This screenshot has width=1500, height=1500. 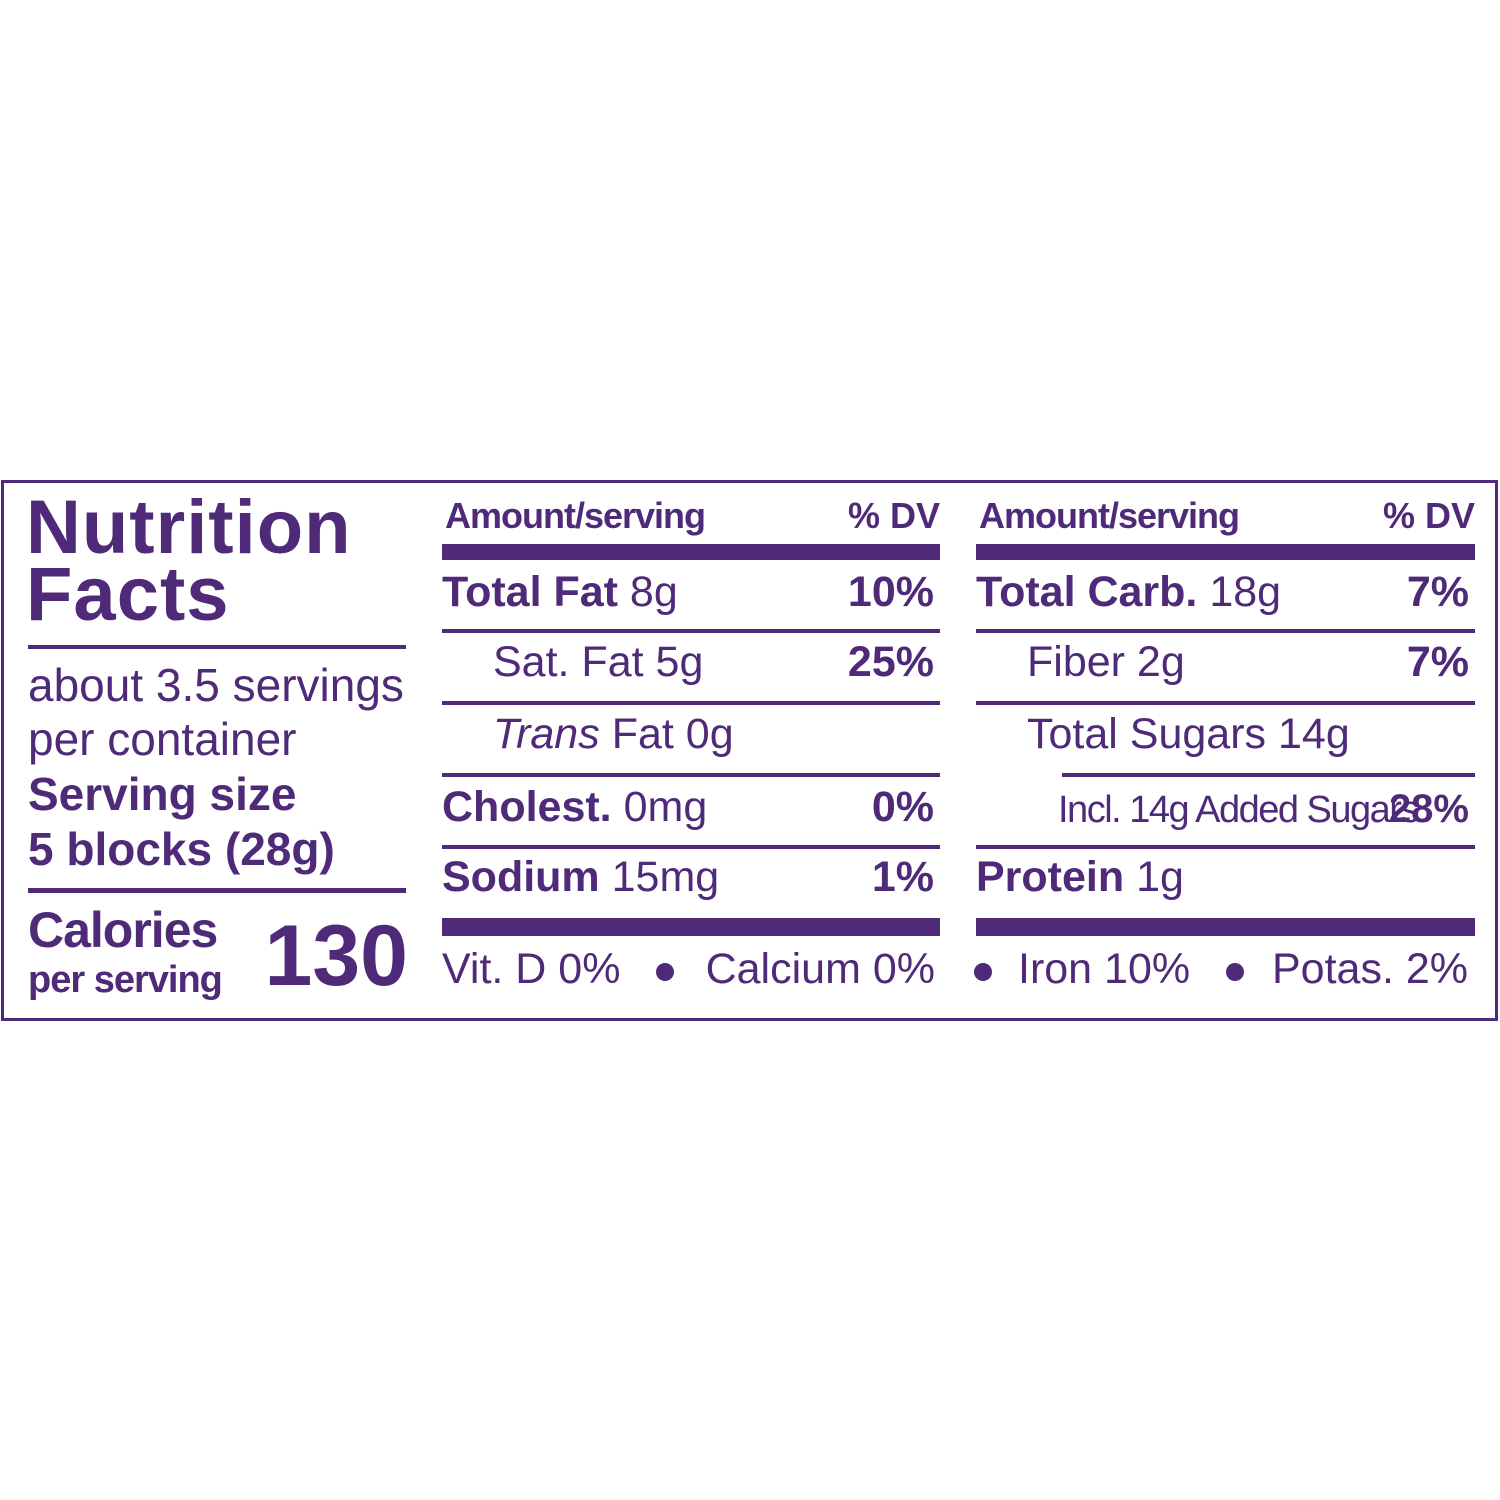 I want to click on nutrient-row: Protein 1g, so click(x=1080, y=877).